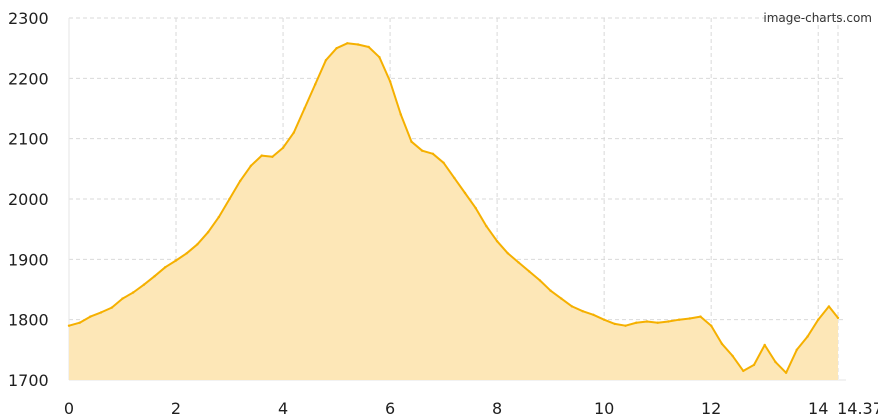 Image resolution: width=878 pixels, height=420 pixels. What do you see at coordinates (817, 18) in the screenshot?
I see `watermark-label: image-charts.com` at bounding box center [817, 18].